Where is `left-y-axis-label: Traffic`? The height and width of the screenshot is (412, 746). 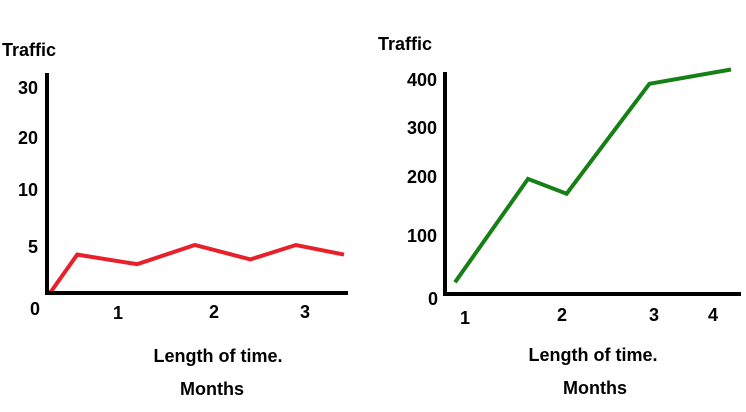
left-y-axis-label: Traffic is located at coordinates (29, 50).